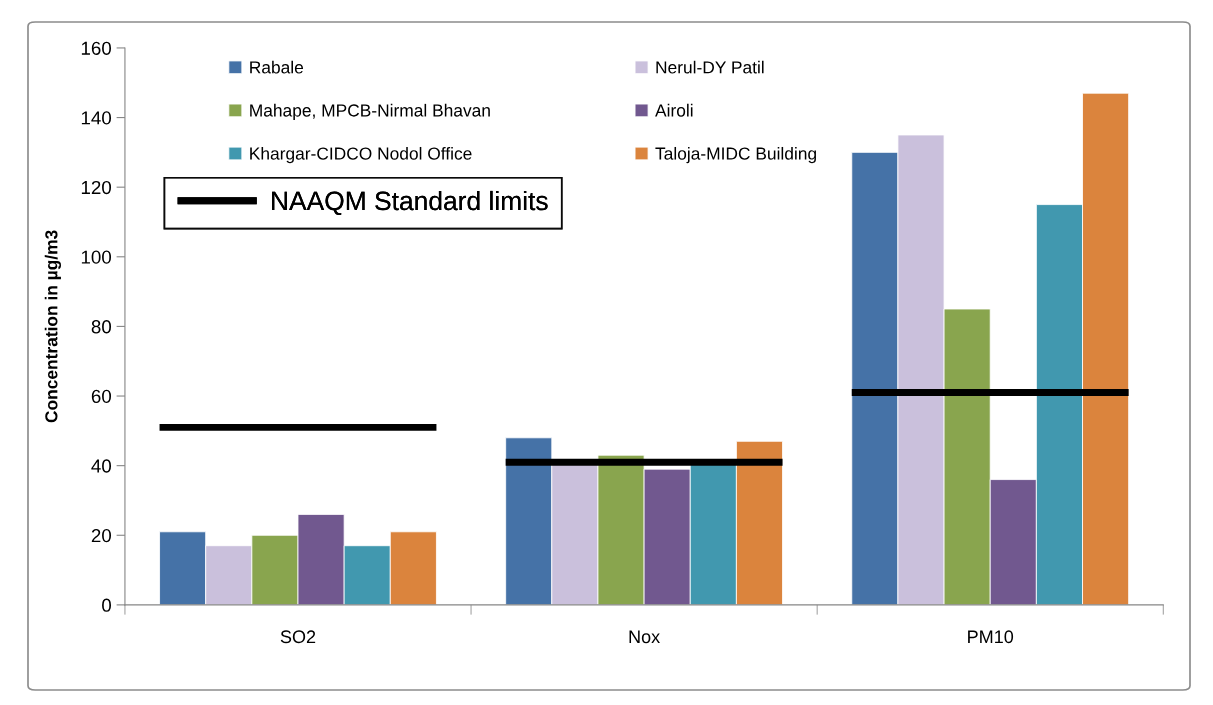  Describe the element at coordinates (298, 637) in the screenshot. I see `x-tick-label: SO2` at that location.